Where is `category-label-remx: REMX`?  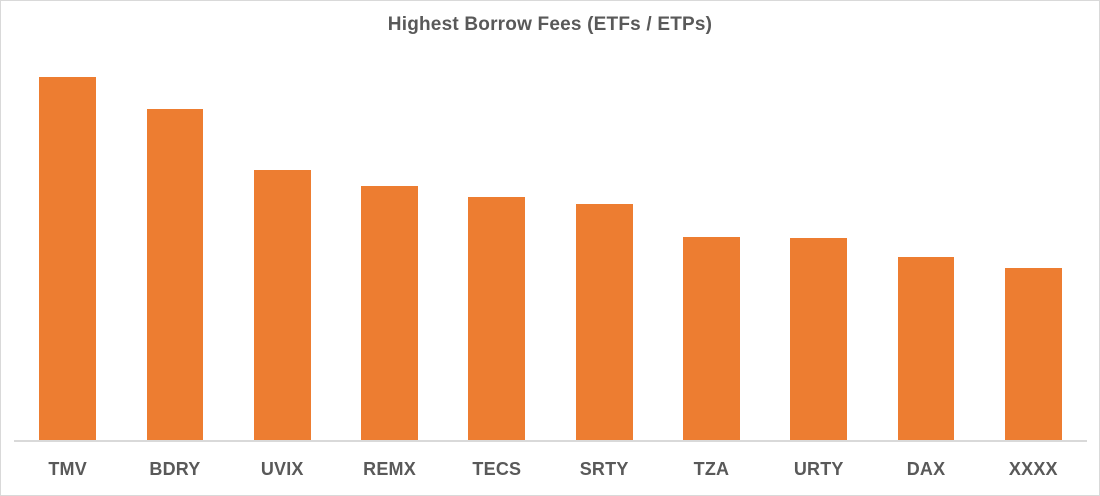
category-label-remx: REMX is located at coordinates (389, 469).